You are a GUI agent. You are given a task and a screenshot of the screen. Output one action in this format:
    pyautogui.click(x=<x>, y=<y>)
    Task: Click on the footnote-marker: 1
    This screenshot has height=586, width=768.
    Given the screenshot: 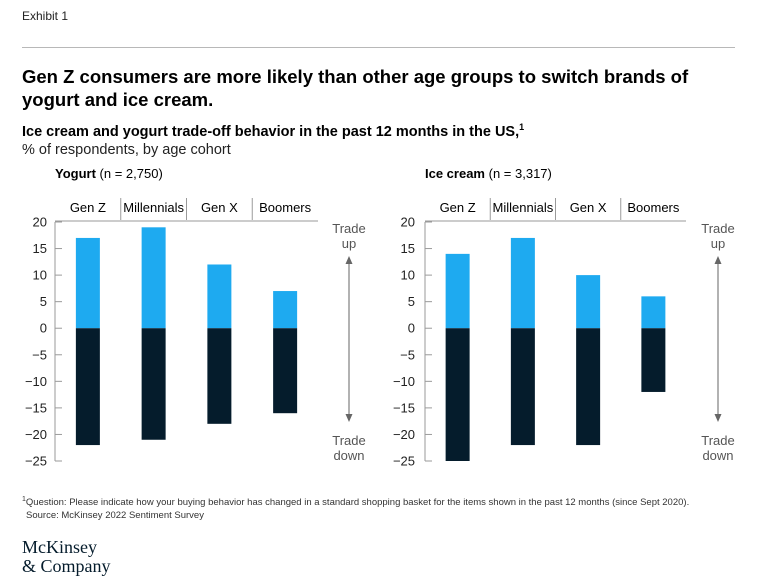 What is the action you would take?
    pyautogui.click(x=24, y=499)
    